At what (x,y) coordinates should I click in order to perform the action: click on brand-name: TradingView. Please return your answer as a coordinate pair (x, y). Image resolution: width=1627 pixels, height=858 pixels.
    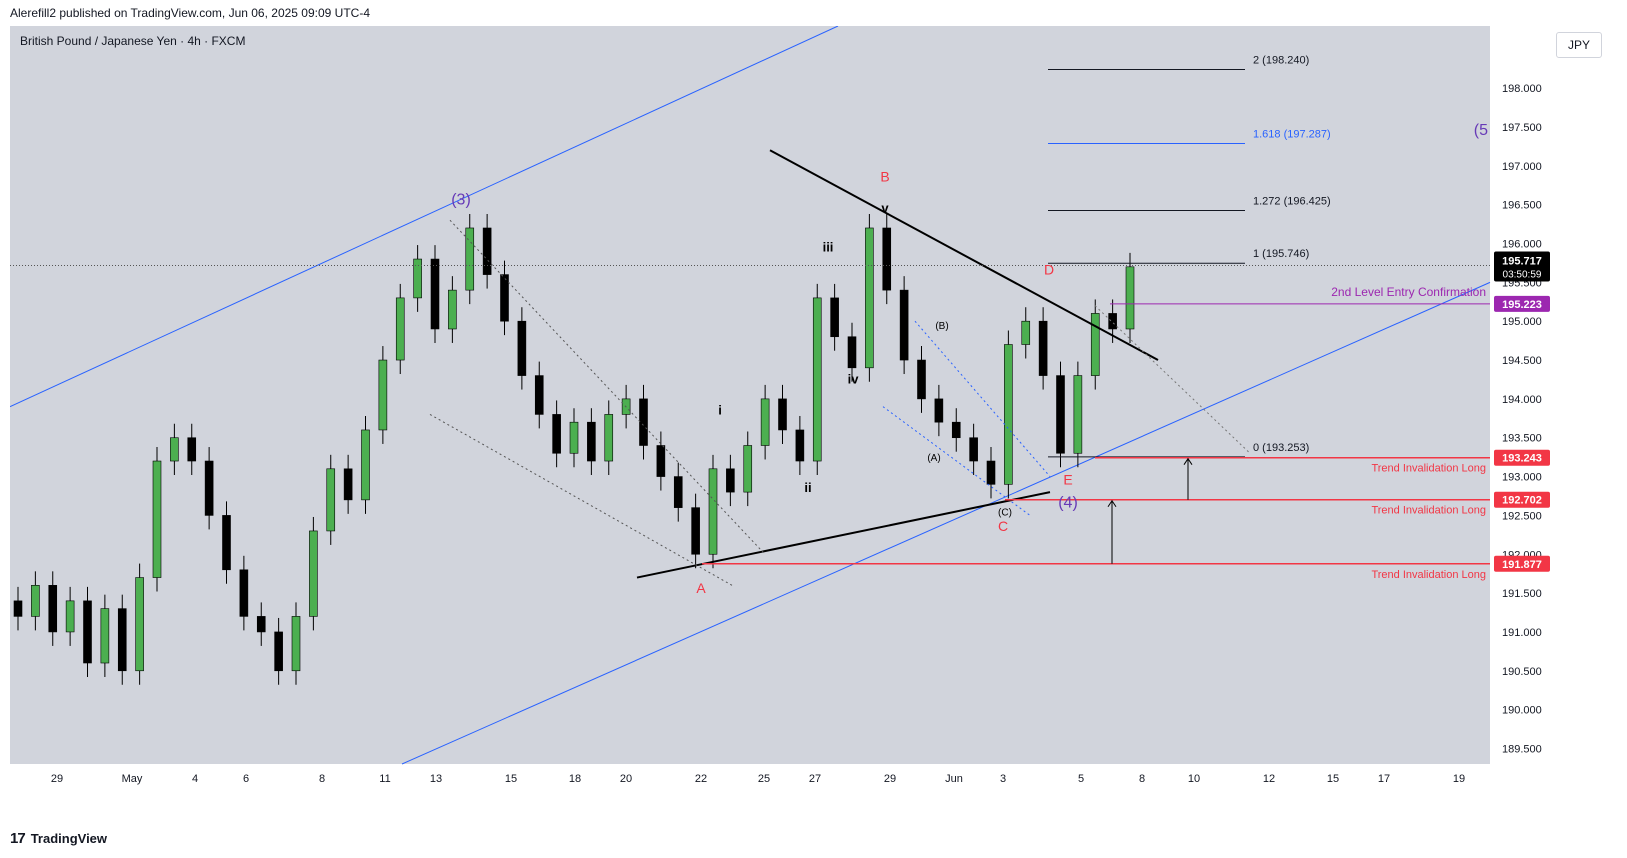
    Looking at the image, I should click on (69, 838).